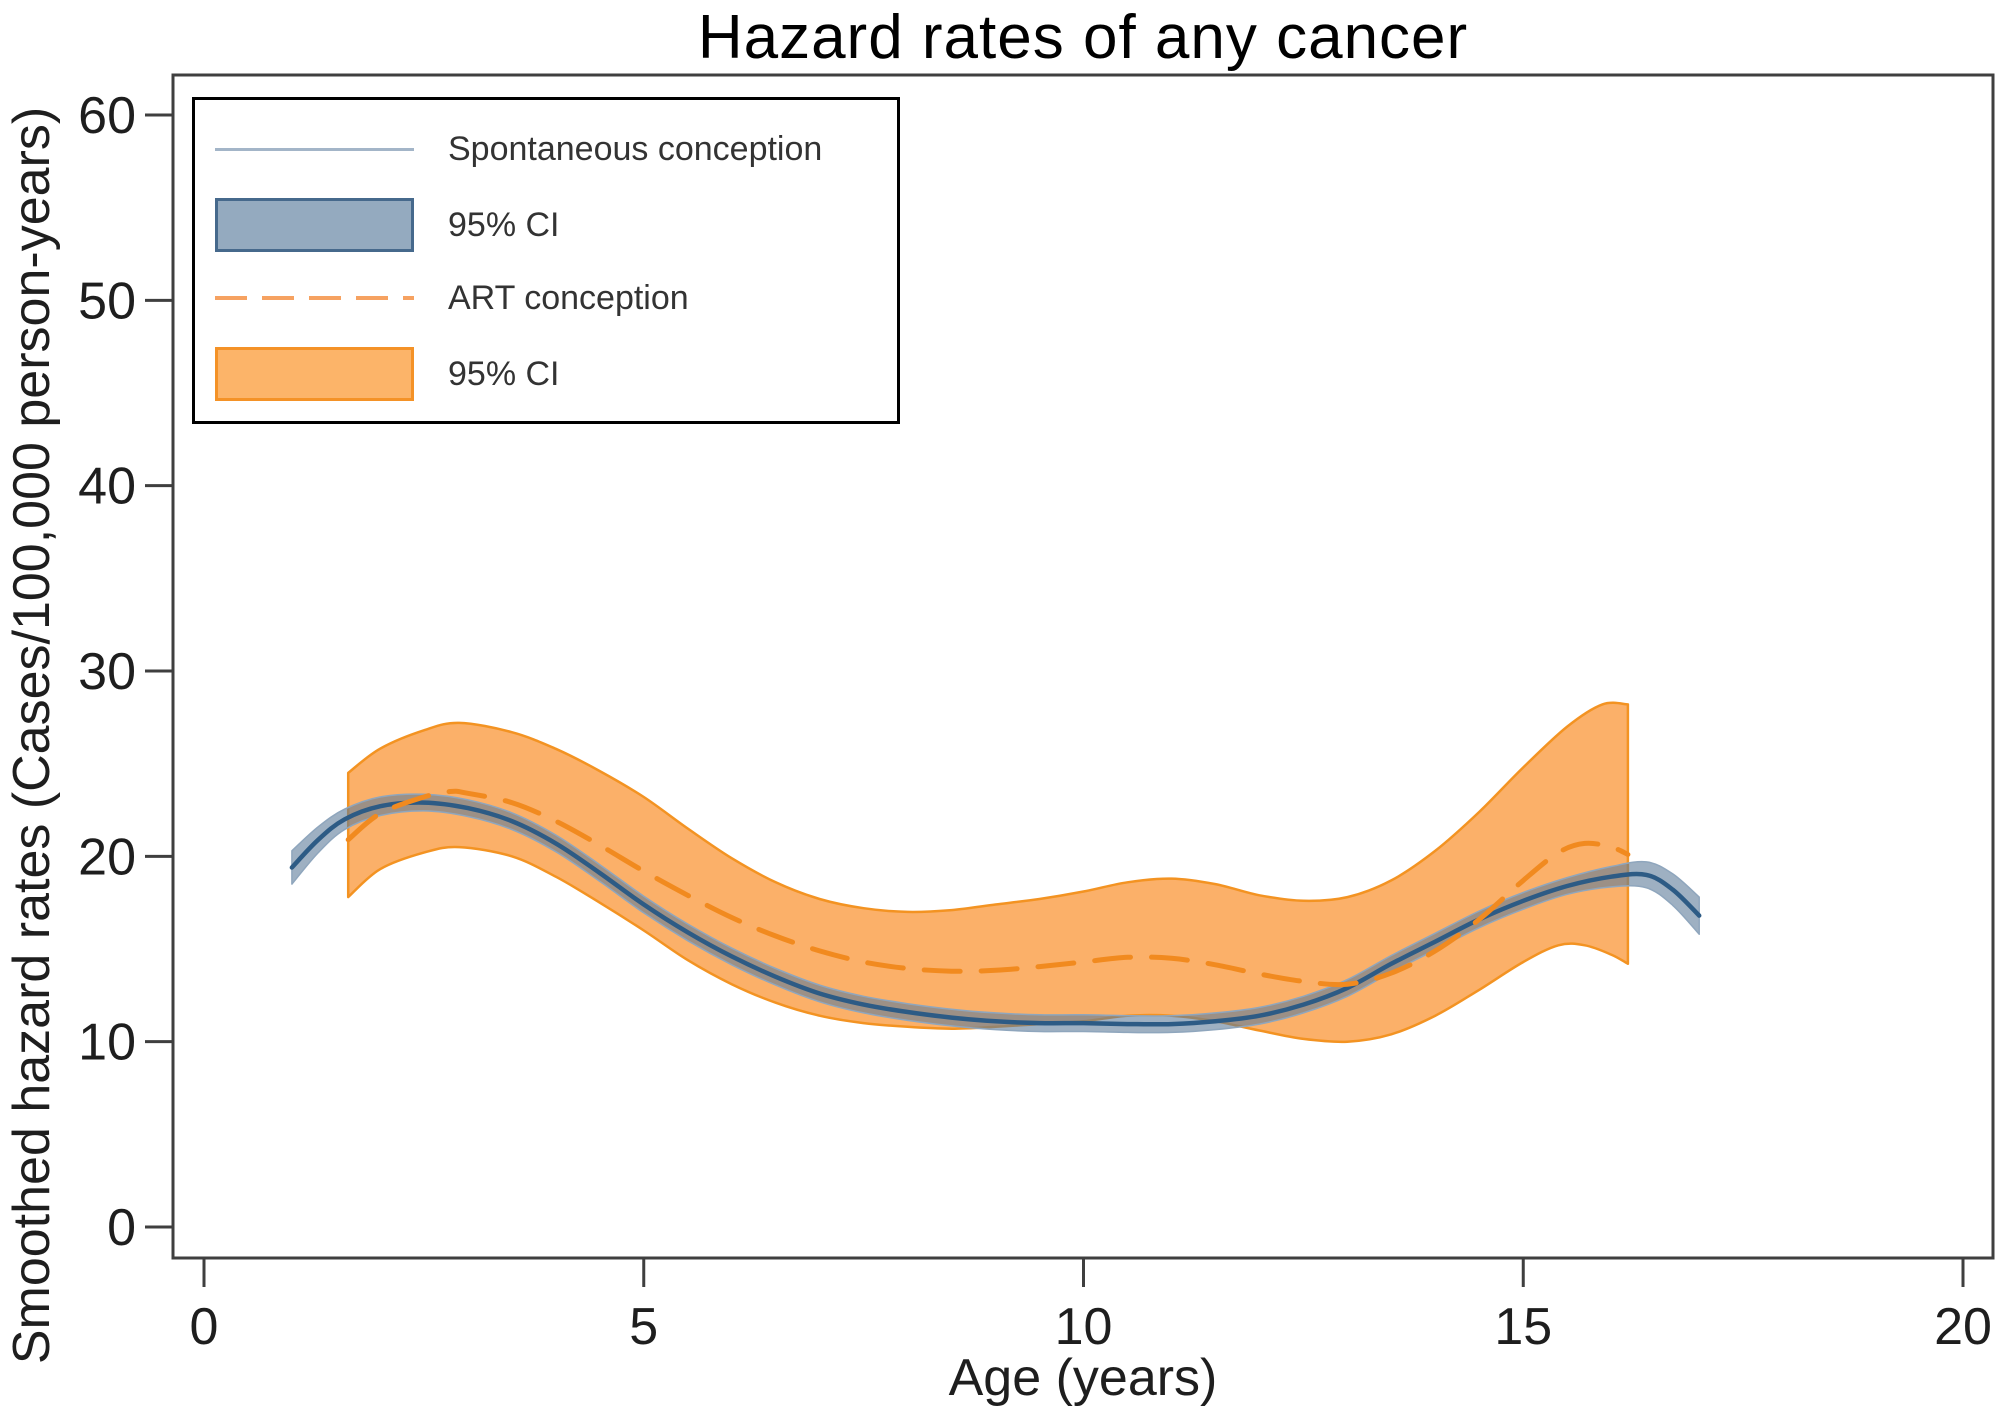 This screenshot has width=2000, height=1410. I want to click on curve-spontaneous-conception, so click(995, 913).